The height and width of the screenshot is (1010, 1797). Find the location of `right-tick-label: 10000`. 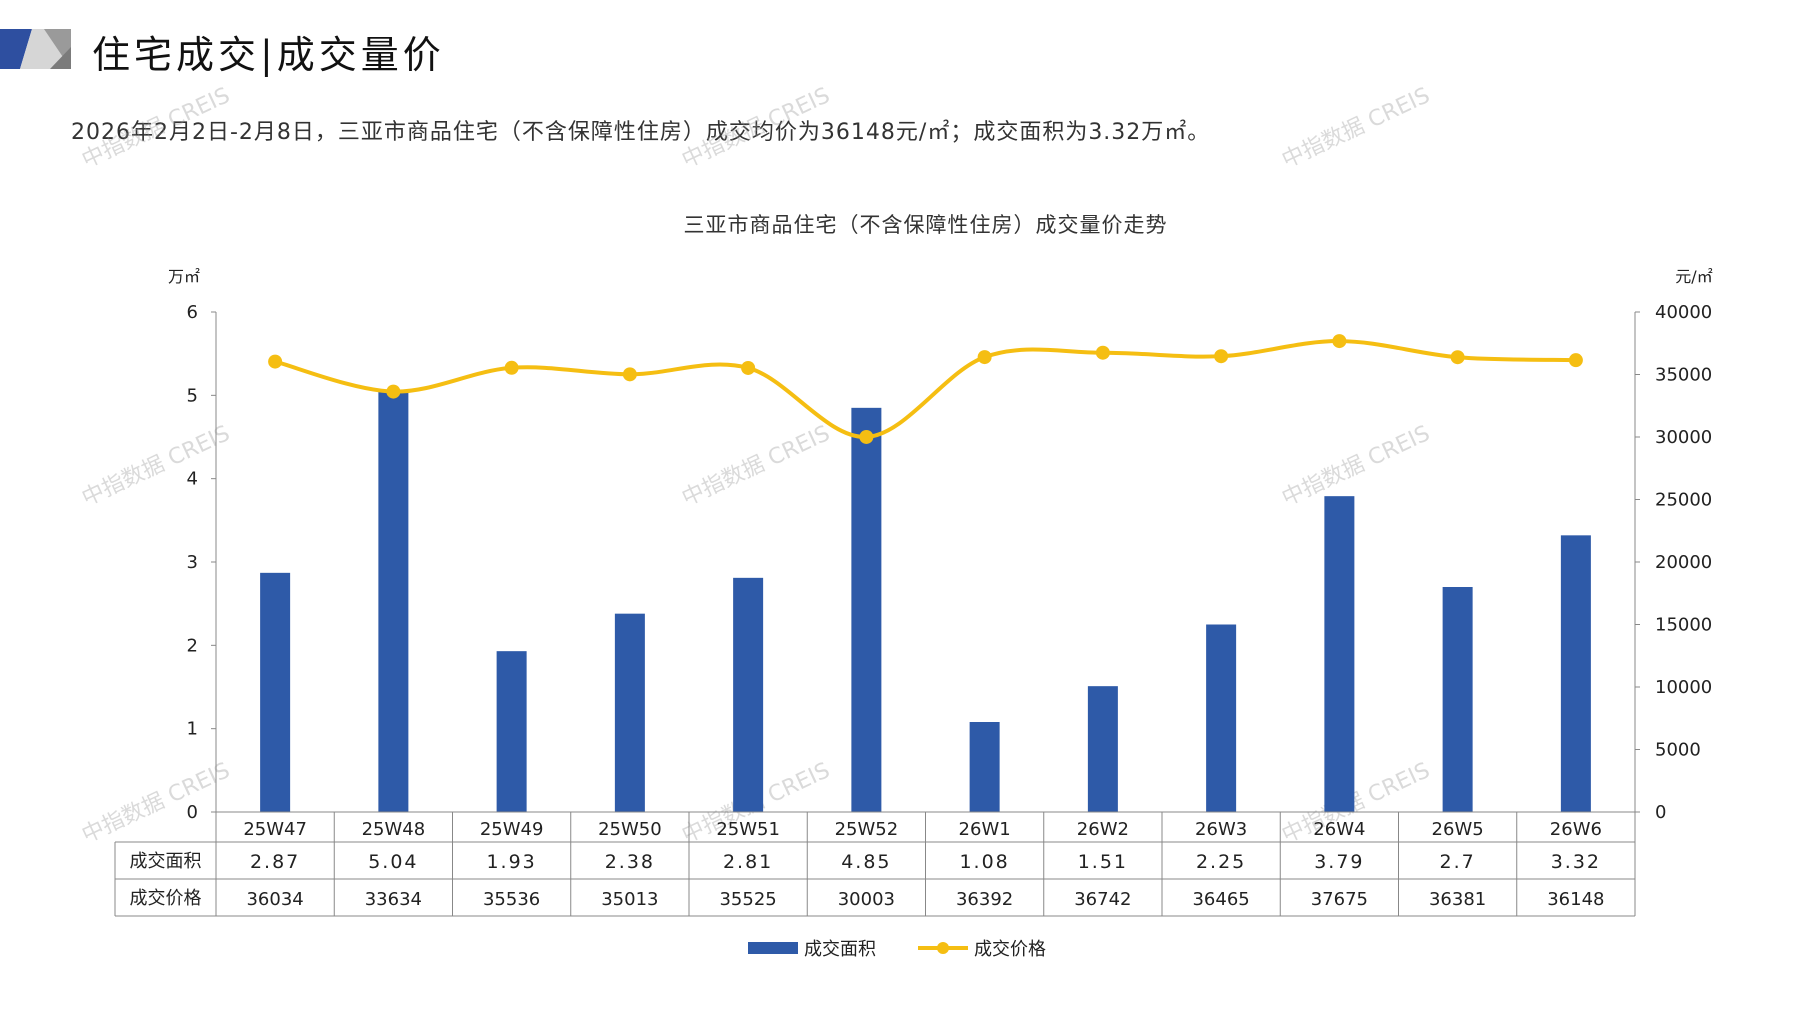

right-tick-label: 10000 is located at coordinates (1683, 687).